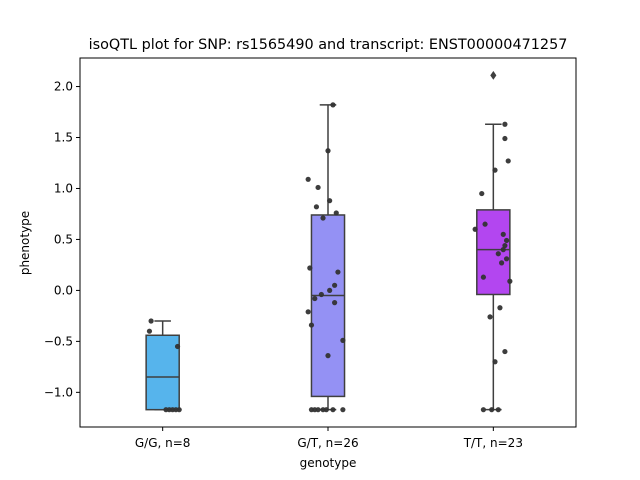 Image resolution: width=640 pixels, height=480 pixels. What do you see at coordinates (163, 443) in the screenshot?
I see `x-tick-label: G/G, n=8` at bounding box center [163, 443].